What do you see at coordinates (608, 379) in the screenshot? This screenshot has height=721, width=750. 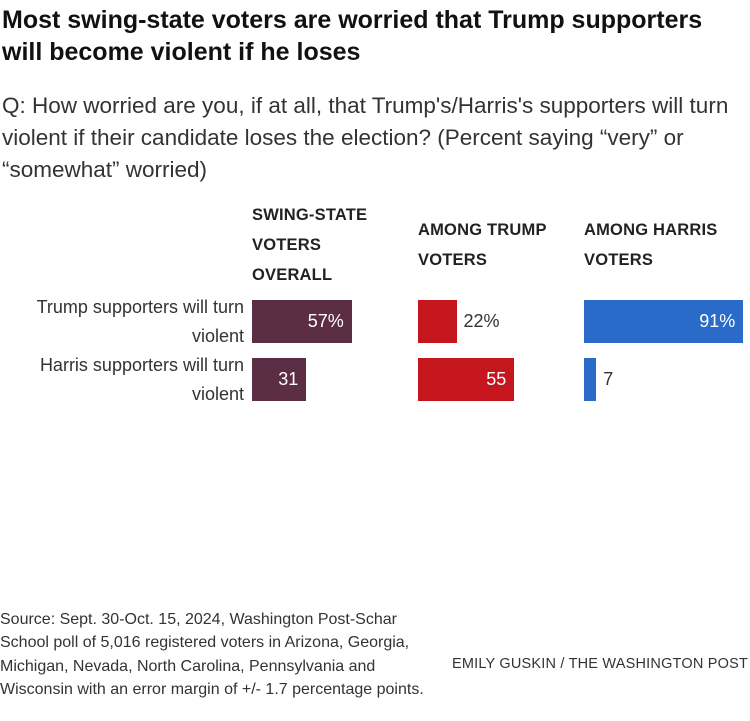 I see `data-label: 7` at bounding box center [608, 379].